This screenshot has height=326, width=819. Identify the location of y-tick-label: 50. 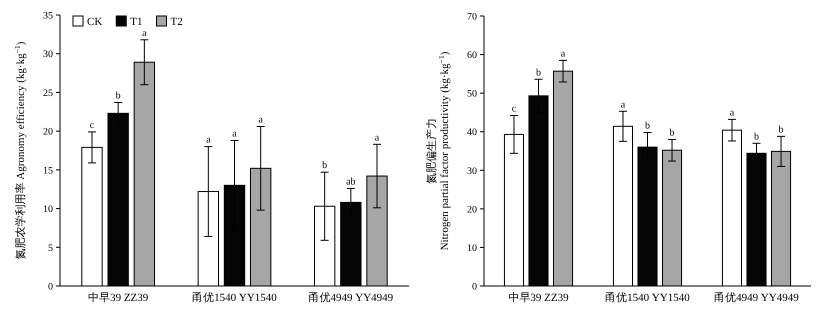
(472, 94).